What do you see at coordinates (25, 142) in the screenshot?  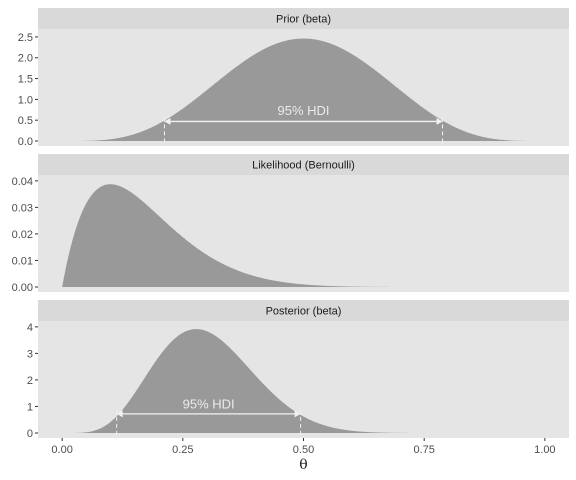 I see `y-tick-label-prior: 0.0` at bounding box center [25, 142].